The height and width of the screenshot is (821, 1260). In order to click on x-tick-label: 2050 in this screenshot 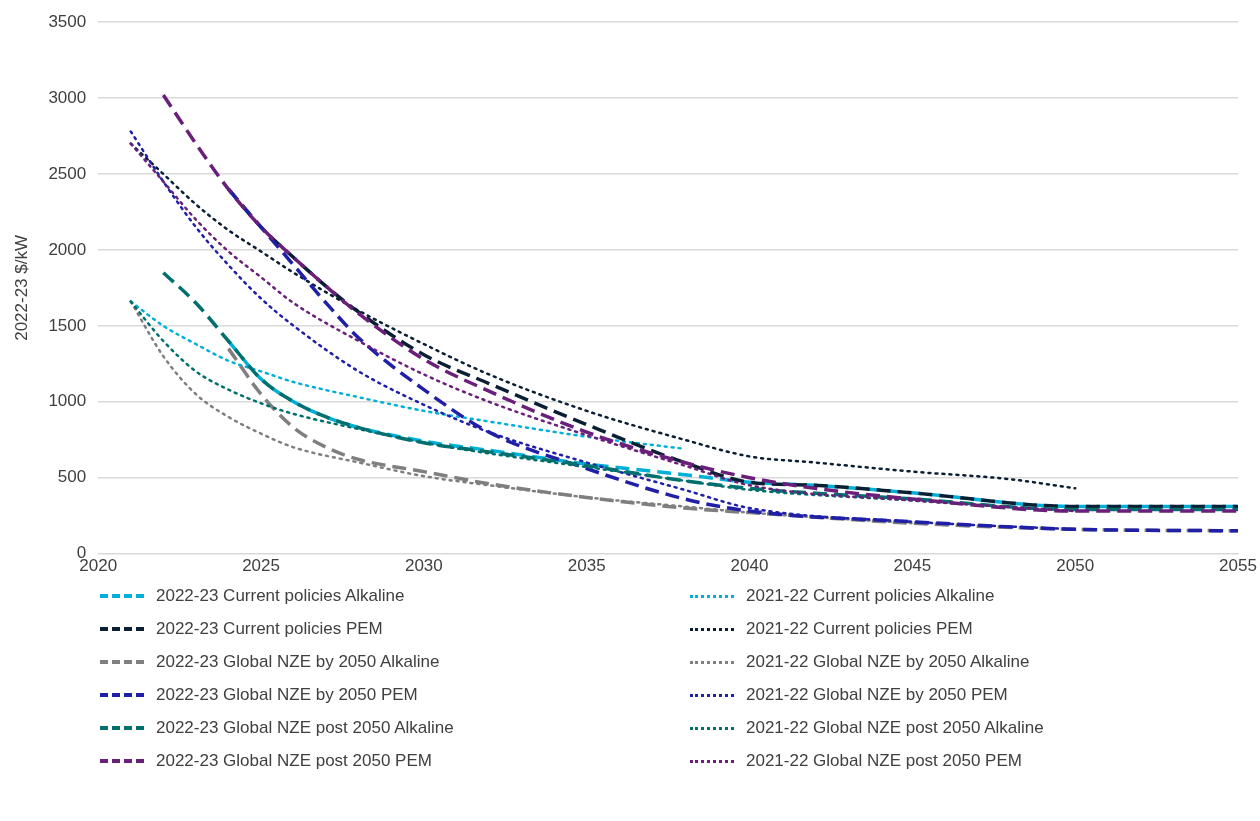, I will do `click(1075, 566)`.